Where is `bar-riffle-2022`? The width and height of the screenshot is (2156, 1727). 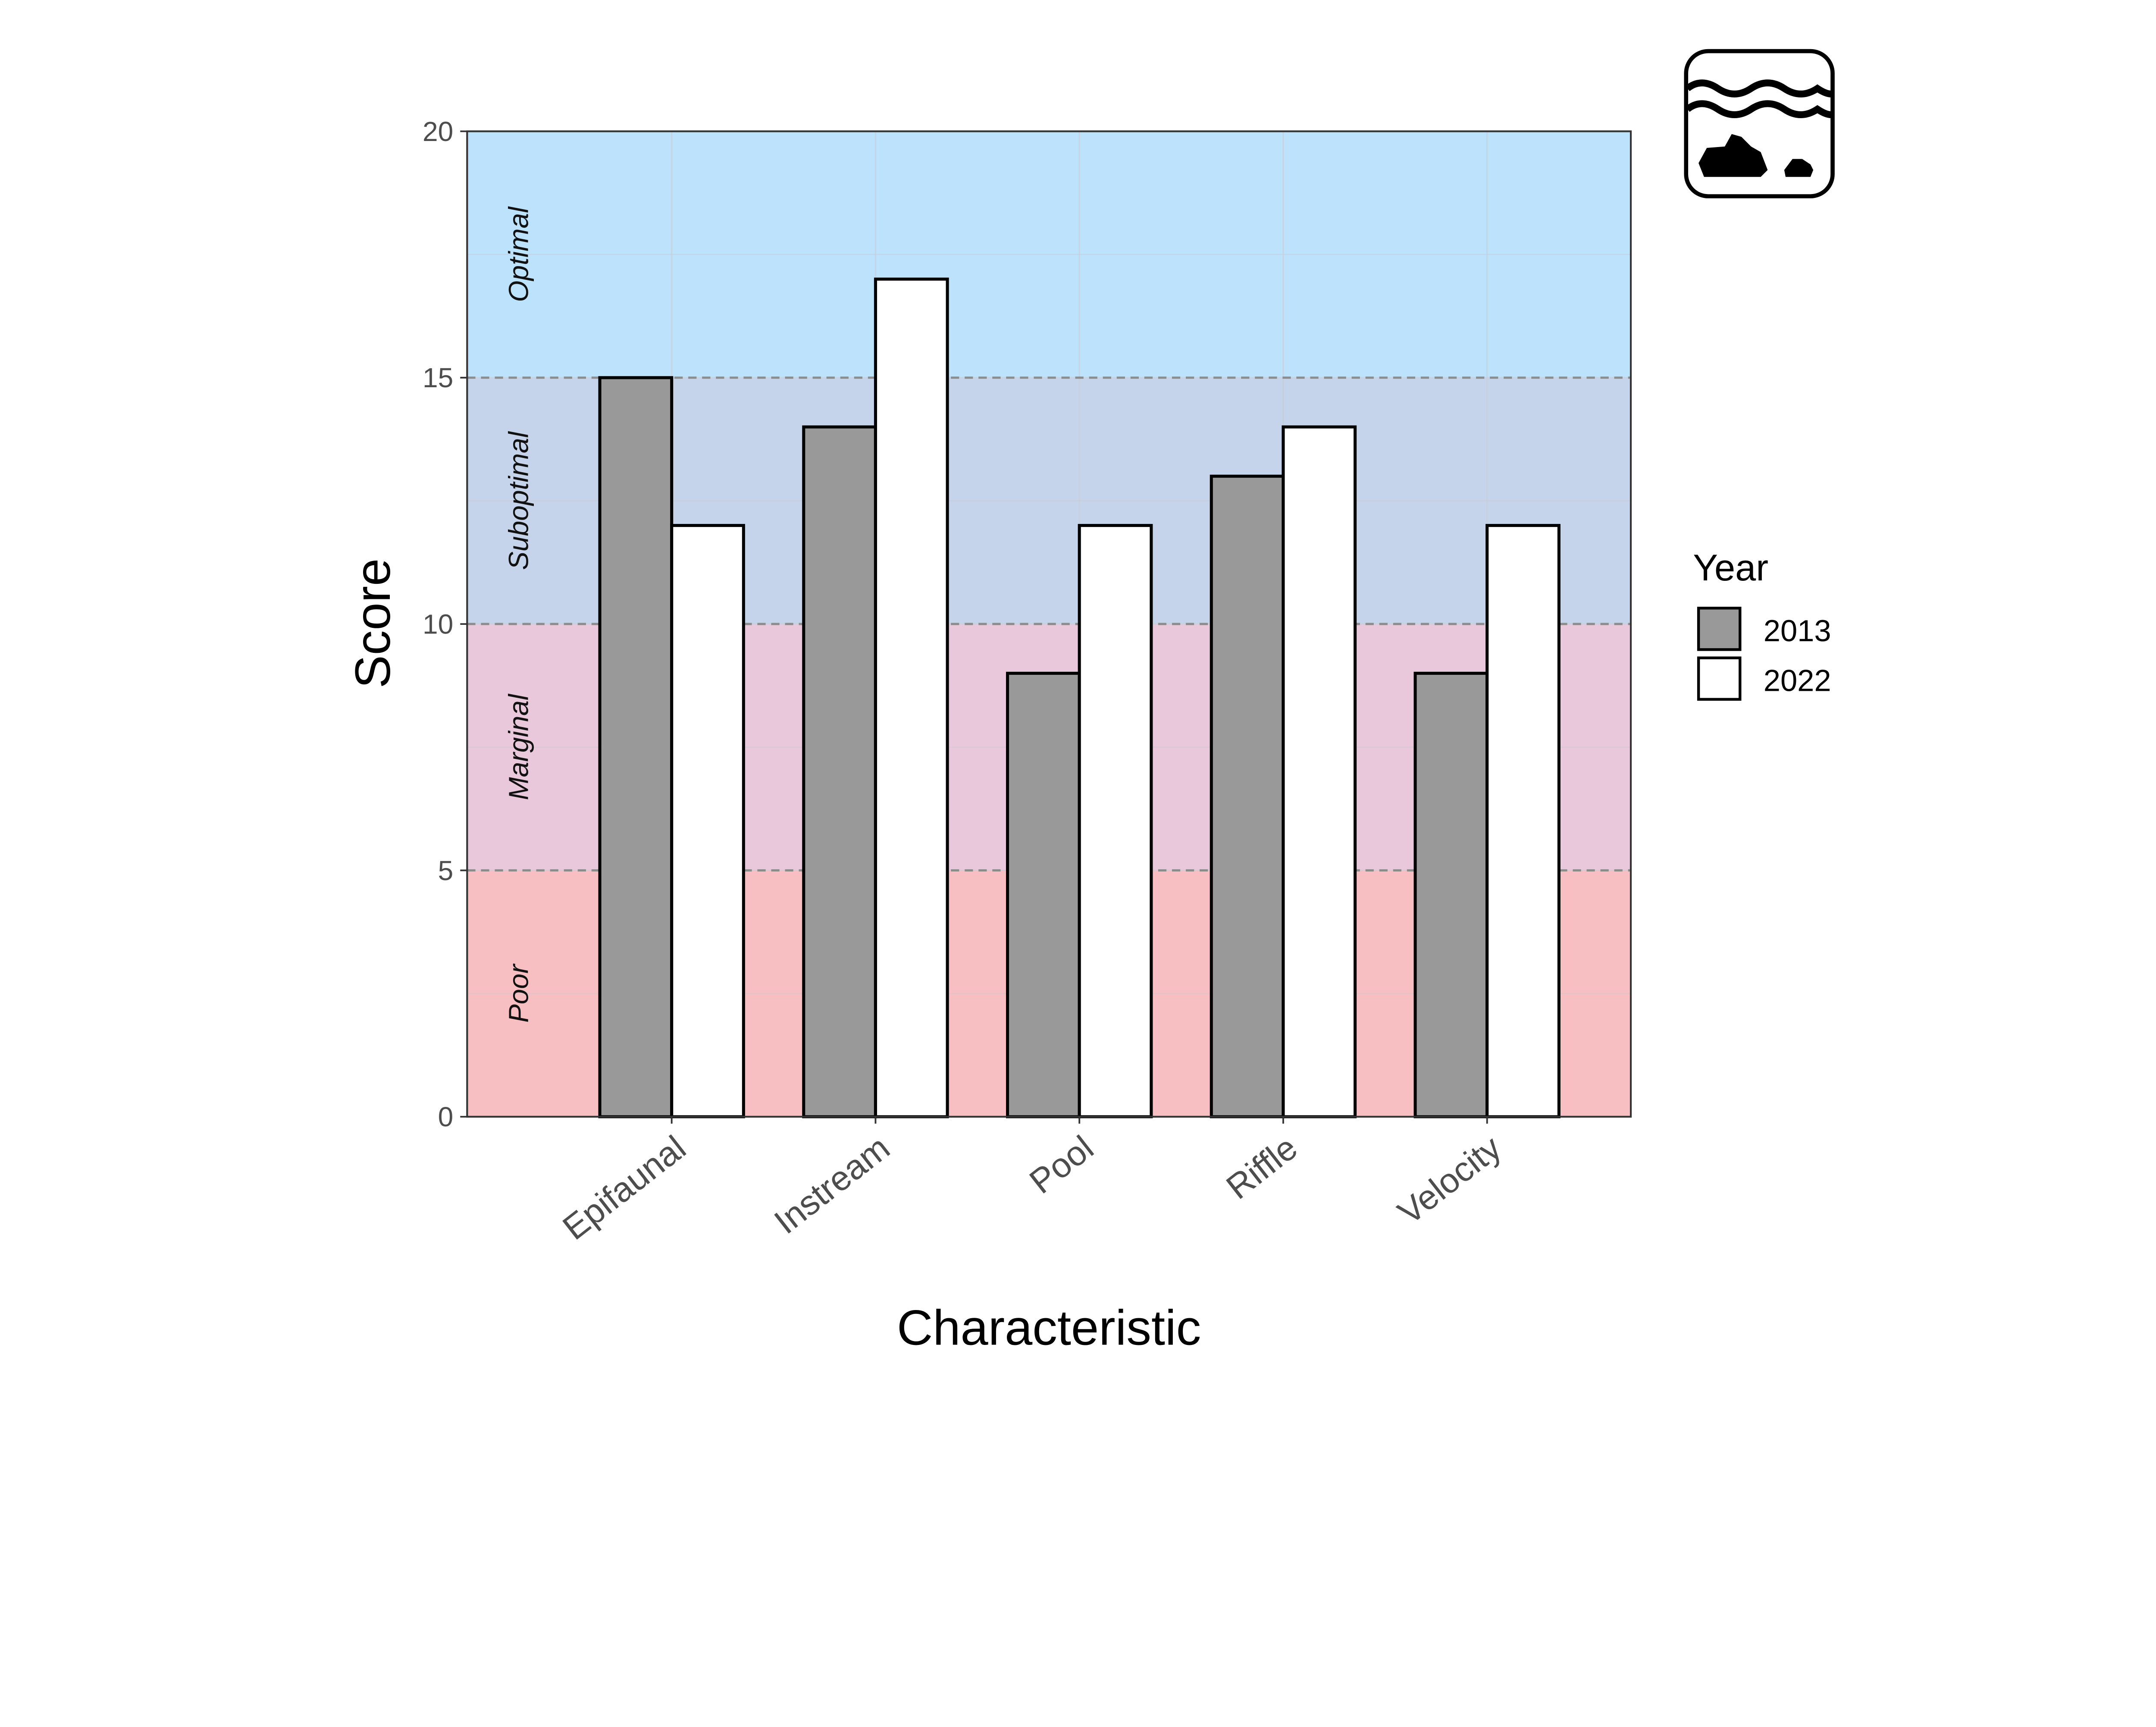 bar-riffle-2022 is located at coordinates (1319, 772).